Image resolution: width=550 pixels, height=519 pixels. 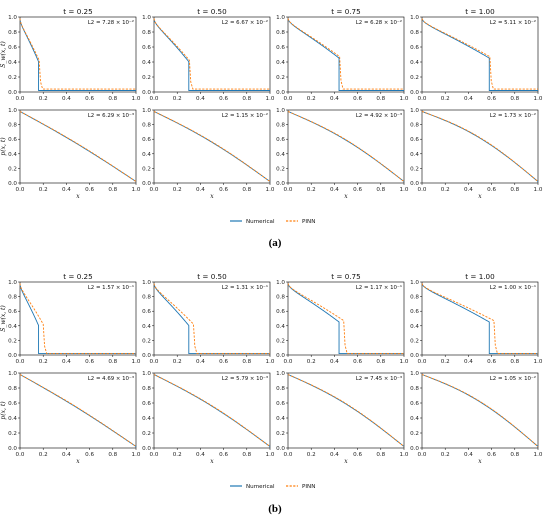 What do you see at coordinates (275, 243) in the screenshot?
I see `caption-a: (a)` at bounding box center [275, 243].